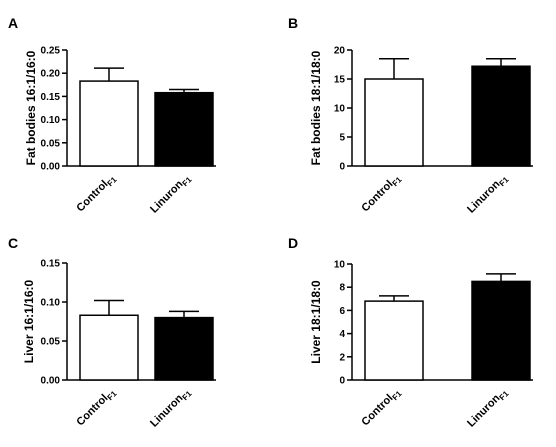 This screenshot has height=447, width=556. Describe the element at coordinates (488, 194) in the screenshot. I see `panel-b-category-label-linuron: LinuronF1` at that location.